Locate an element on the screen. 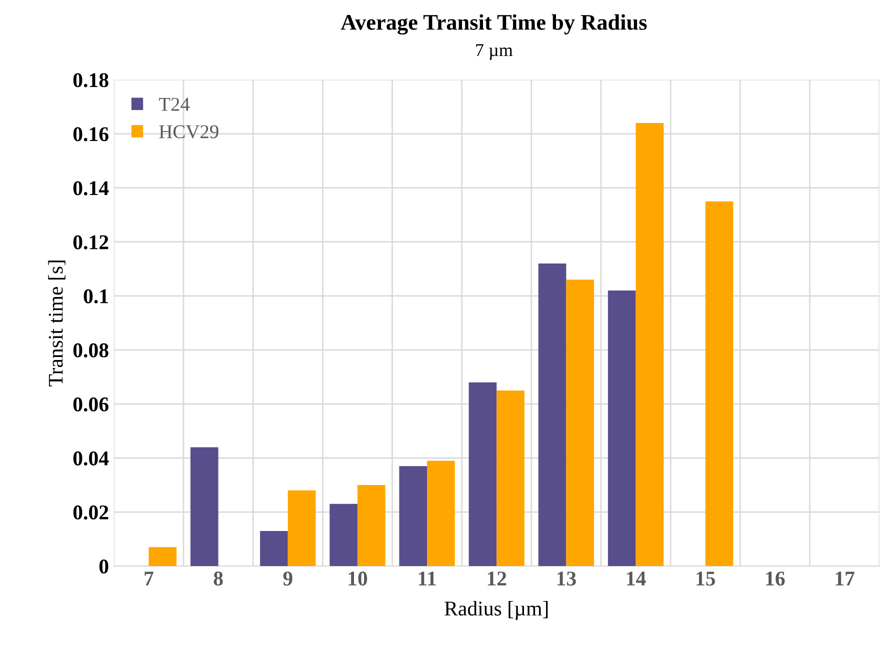 This screenshot has height=659, width=890. y-tick-label: 0.16 is located at coordinates (90, 134).